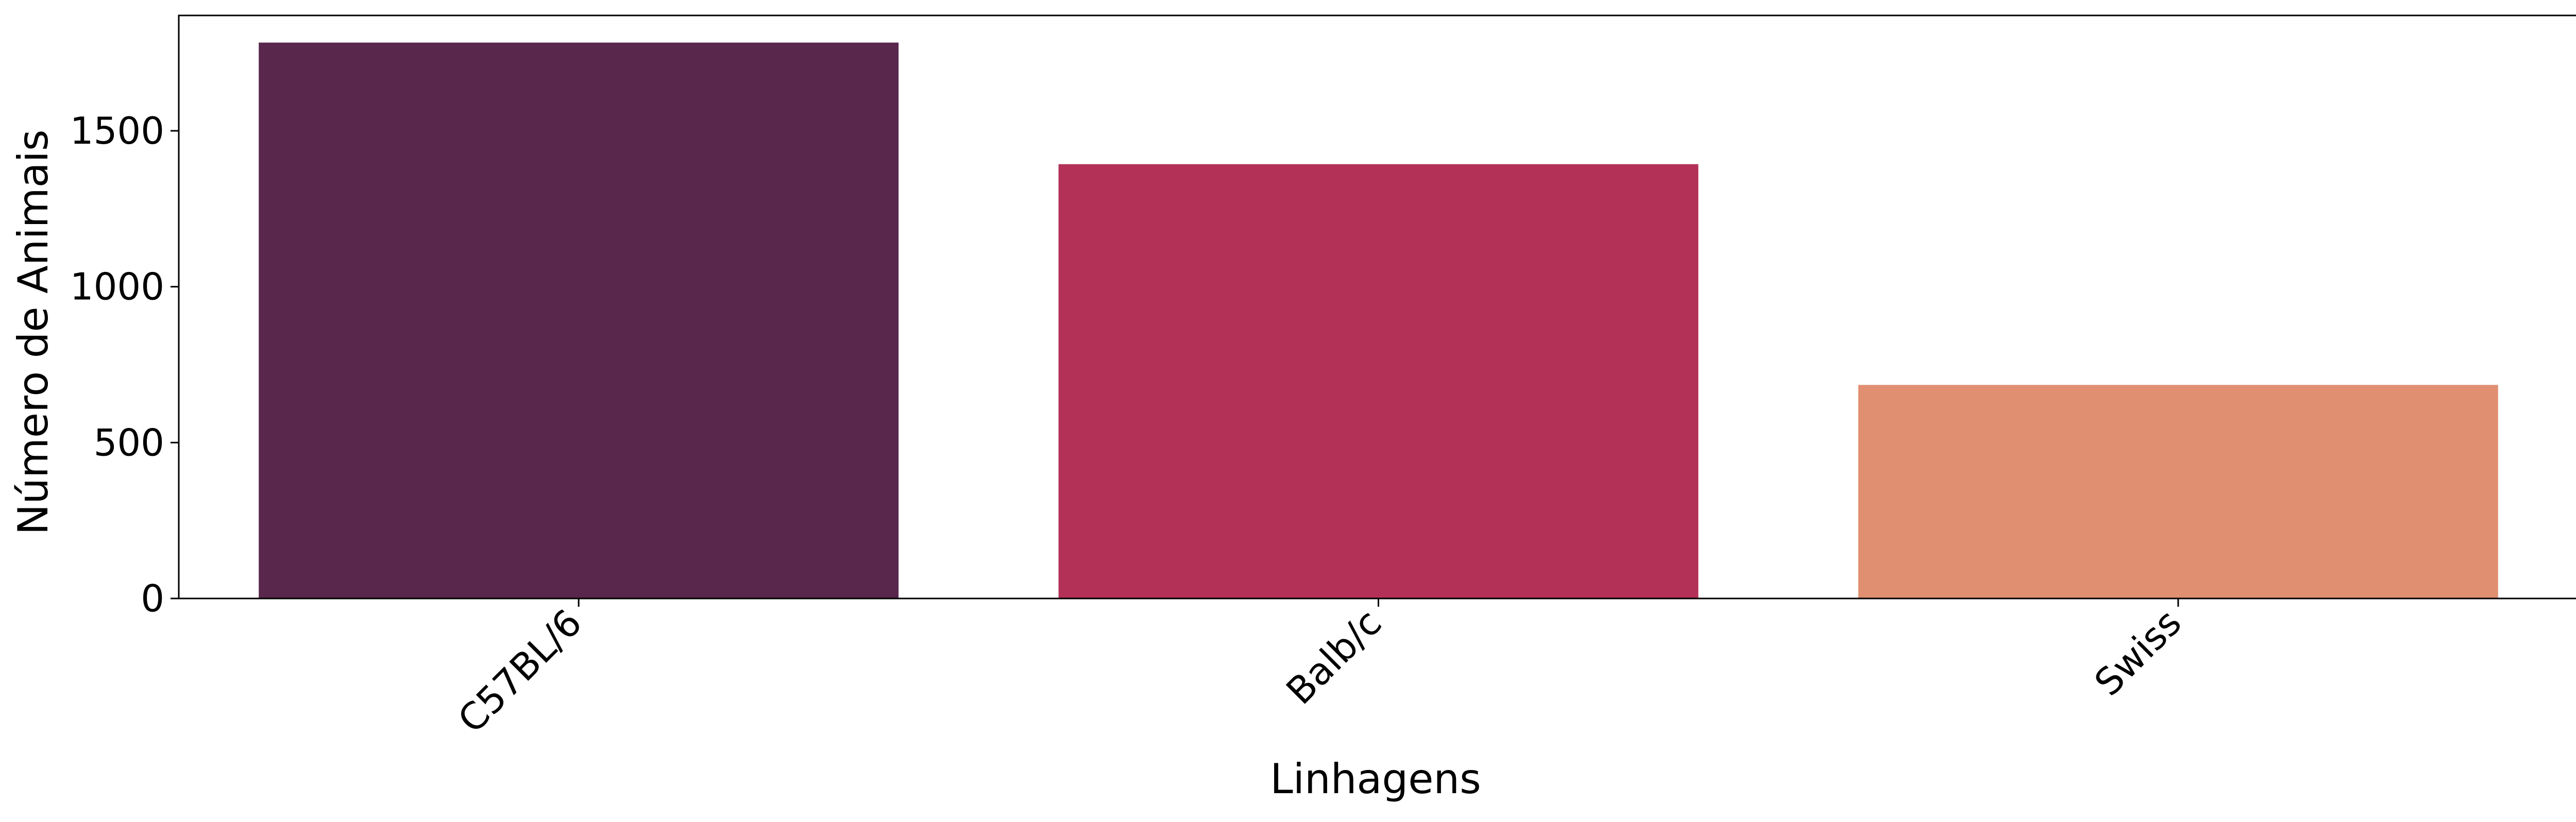  Describe the element at coordinates (520, 671) in the screenshot. I see `x-tick-label: C57BL/6` at that location.